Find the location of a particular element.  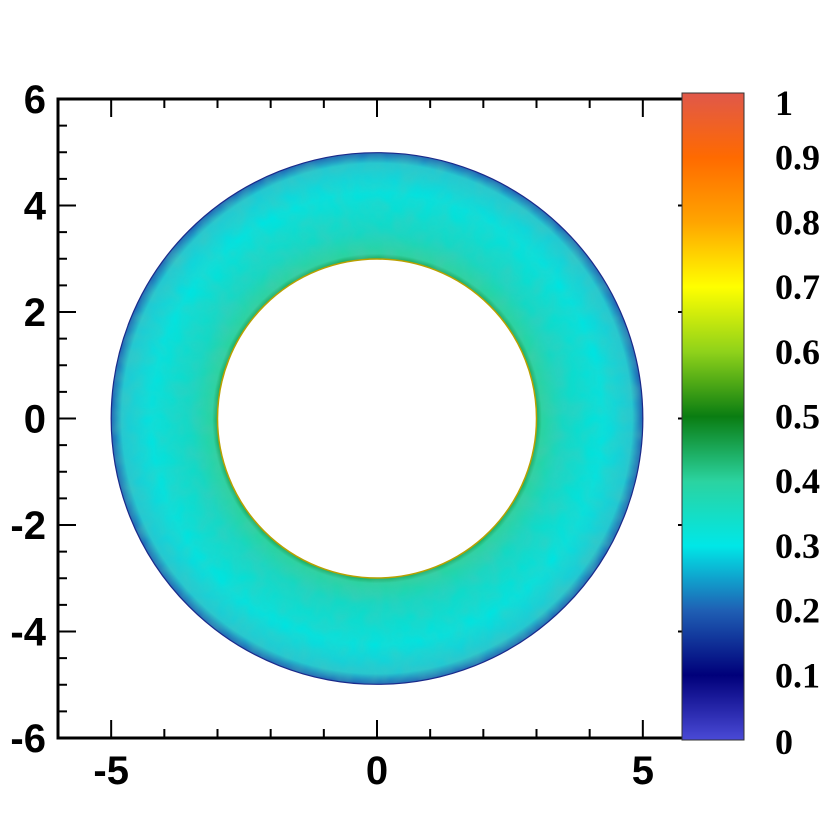

colorbar: 1 0.9 0.8 0.7 0.6 0.5 0.4 0.3 0.2 0.1 0 is located at coordinates (750, 422).